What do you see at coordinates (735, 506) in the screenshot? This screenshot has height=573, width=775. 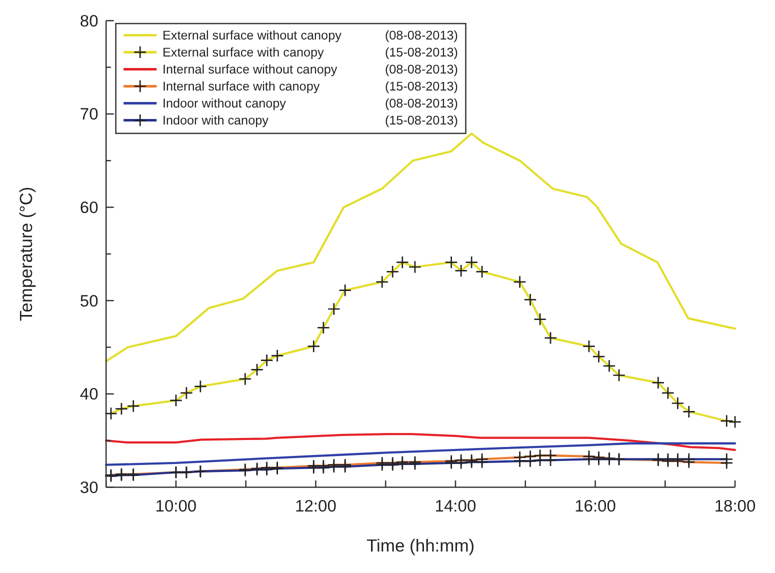 I see `x-tick-label: 18:00` at bounding box center [735, 506].